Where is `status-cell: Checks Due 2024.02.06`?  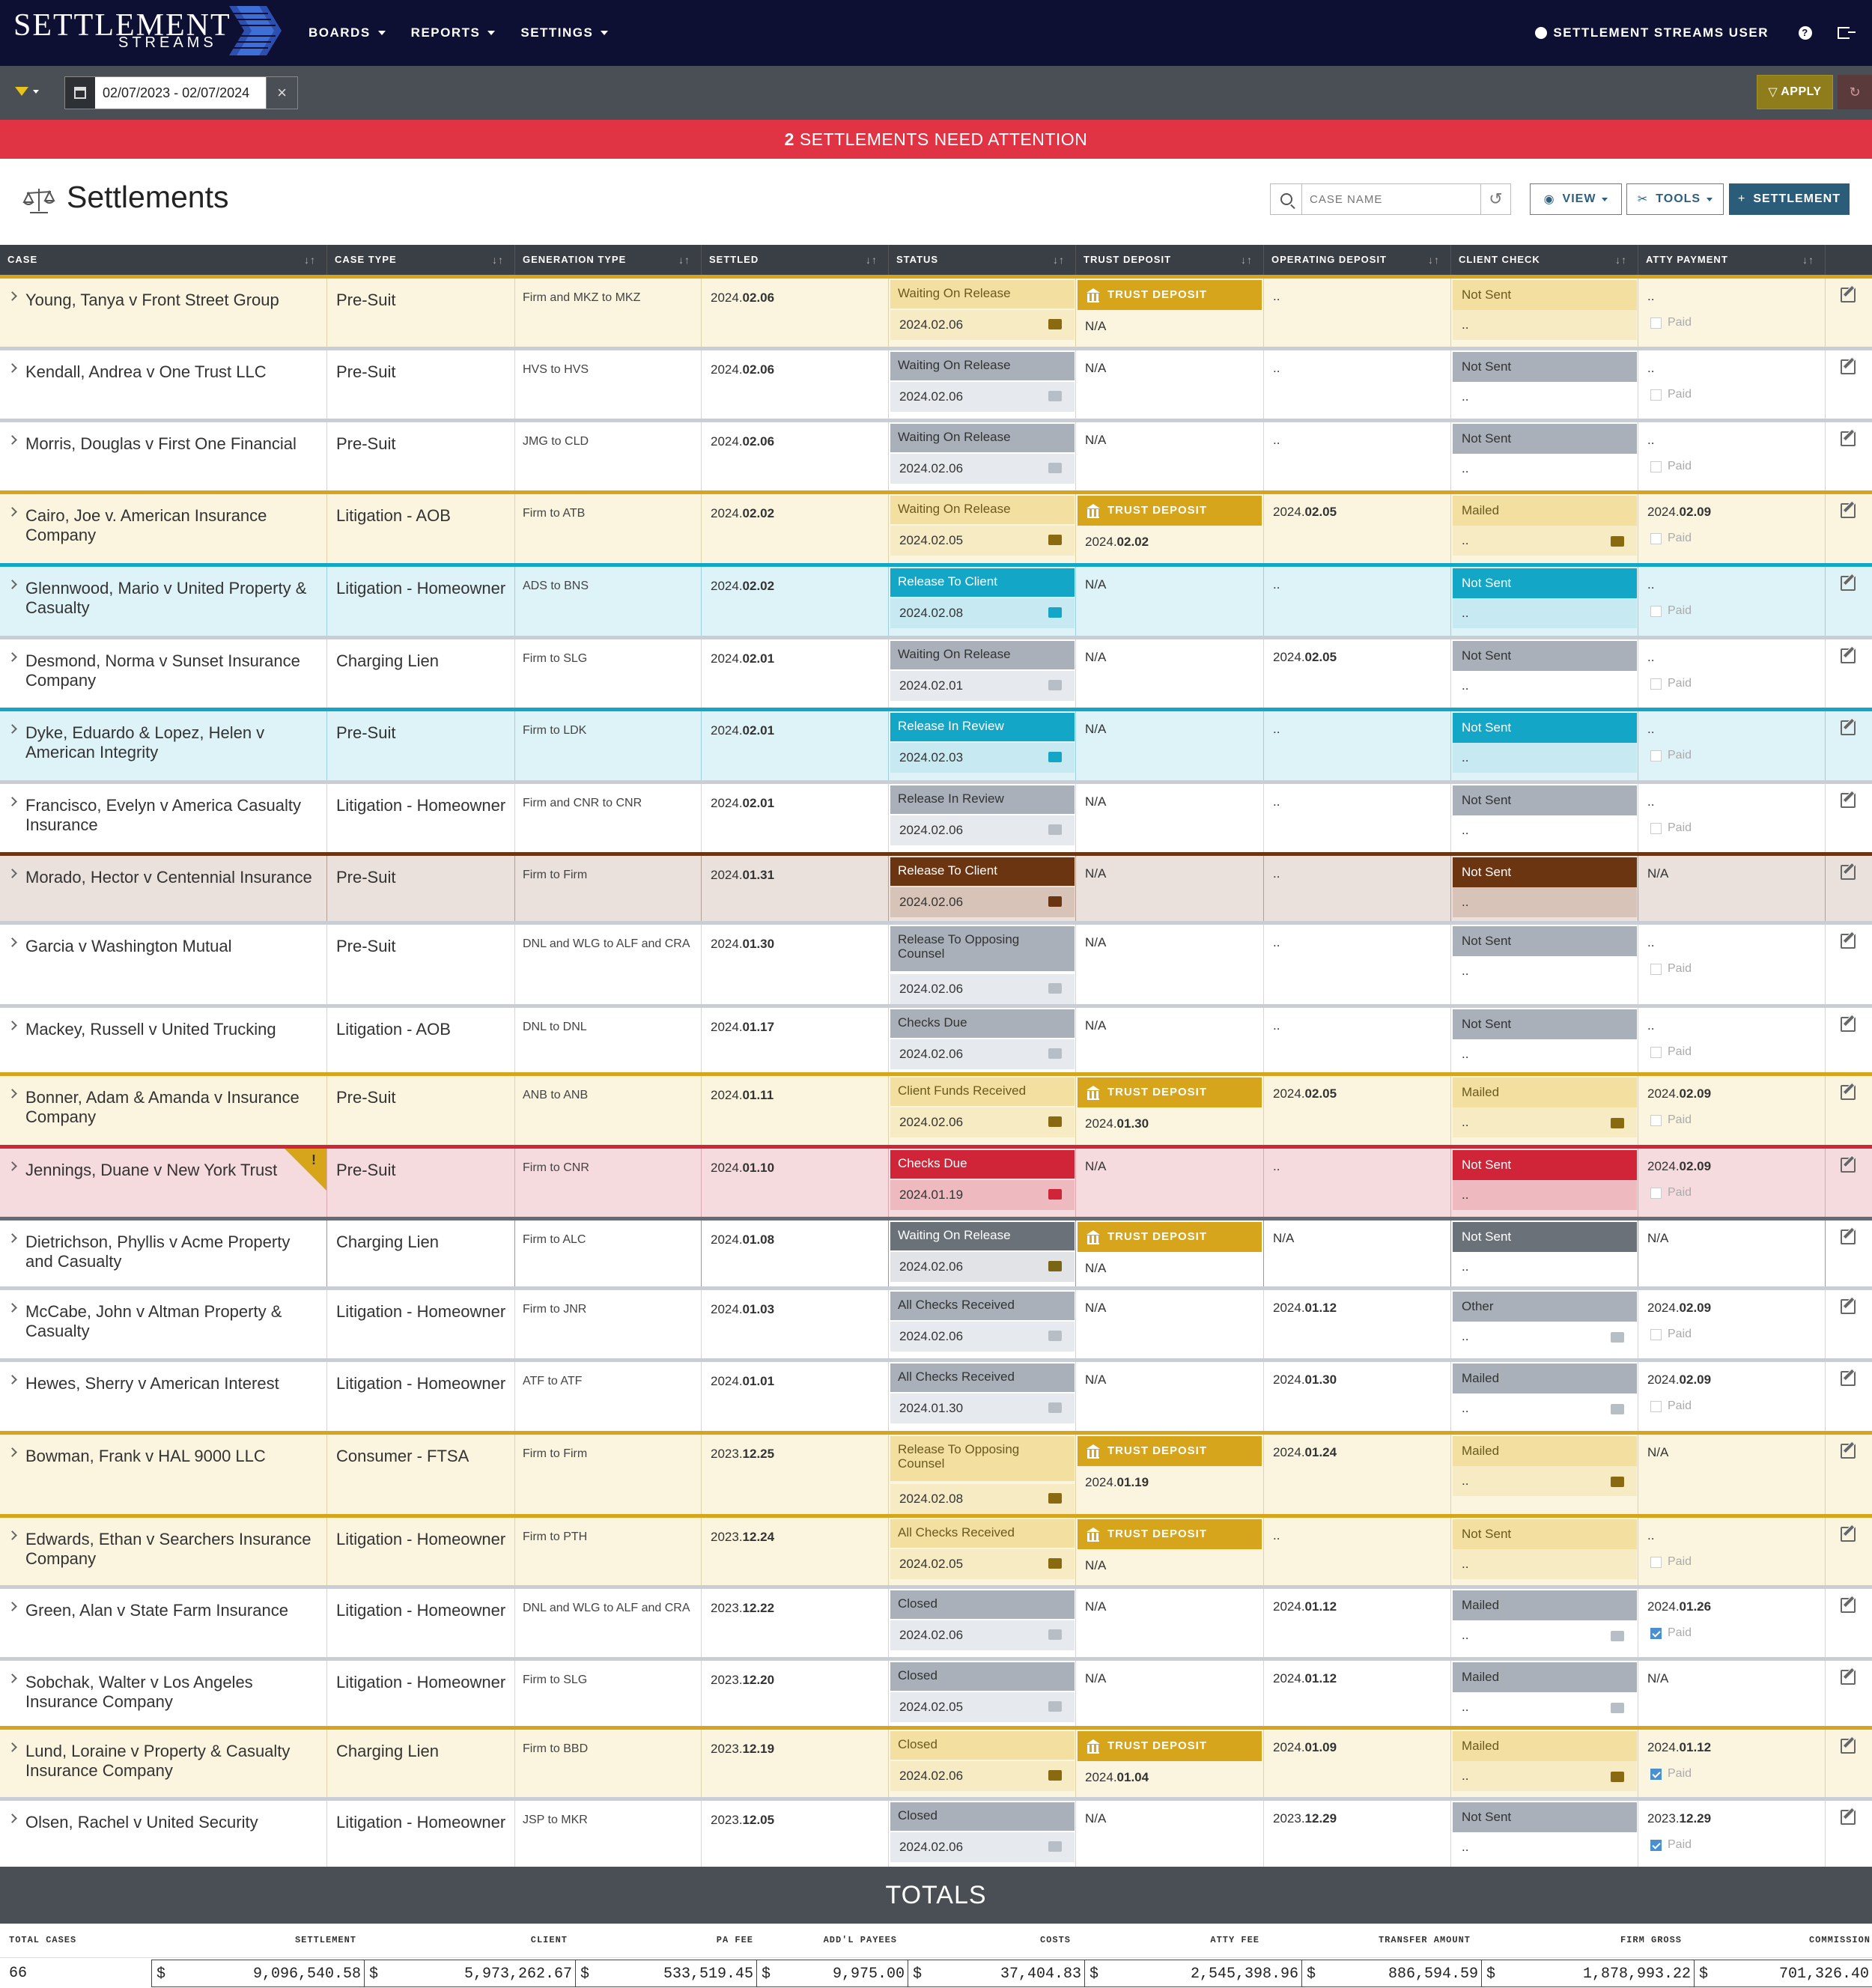 status-cell: Checks Due 2024.02.06 is located at coordinates (982, 1040).